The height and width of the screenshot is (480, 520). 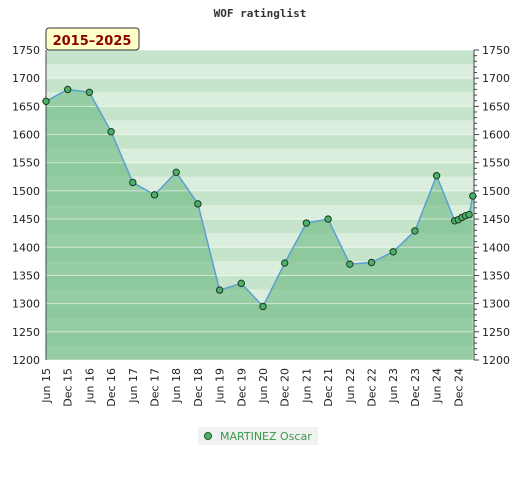 What do you see at coordinates (306, 386) in the screenshot?
I see `x-tick-label: Jun 21` at bounding box center [306, 386].